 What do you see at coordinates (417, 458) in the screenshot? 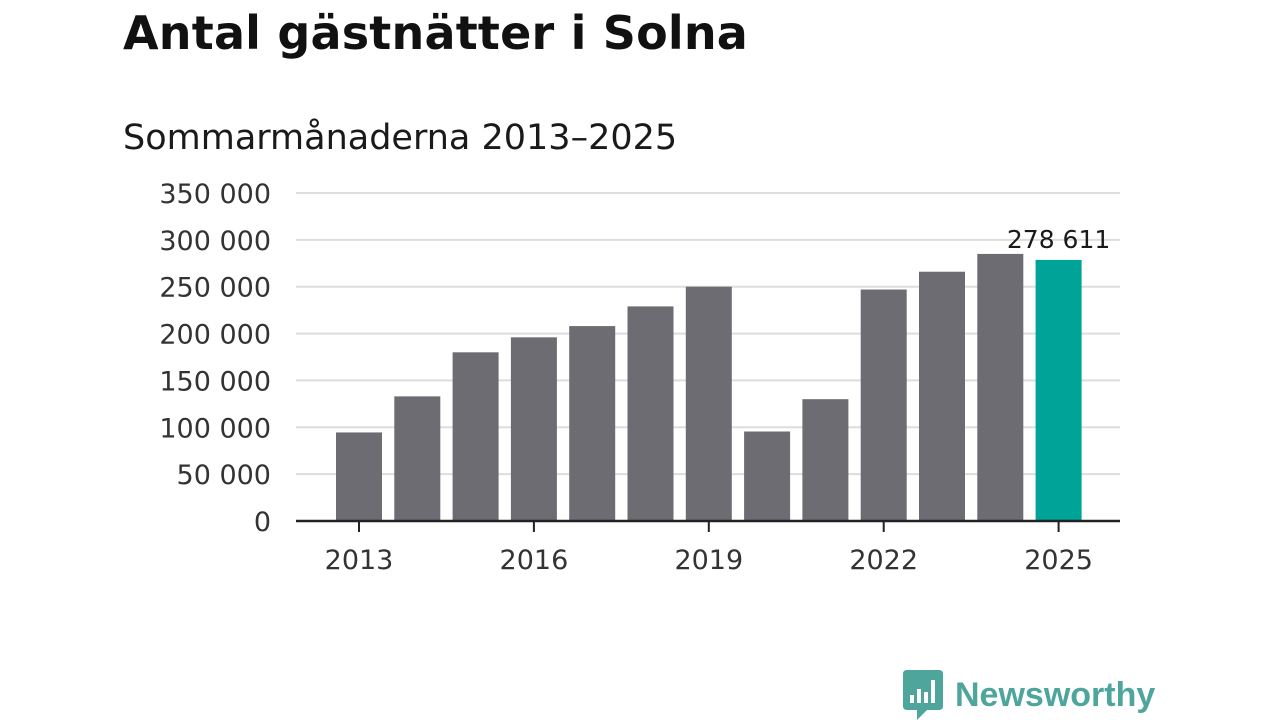
I see `bar-2014` at bounding box center [417, 458].